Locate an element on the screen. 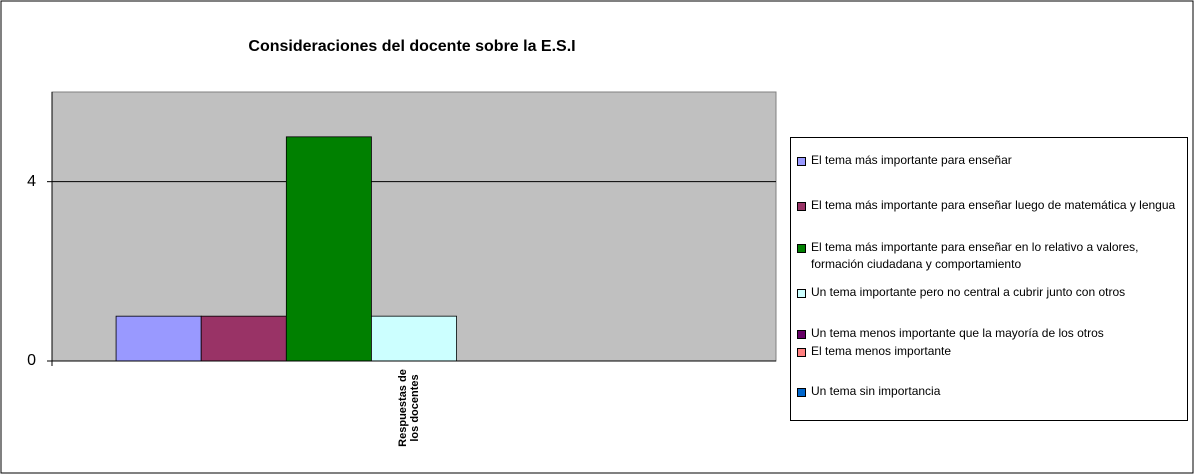 Image resolution: width=1195 pixels, height=475 pixels. x-tick-label: Respuestas de los docentes is located at coordinates (409, 408).